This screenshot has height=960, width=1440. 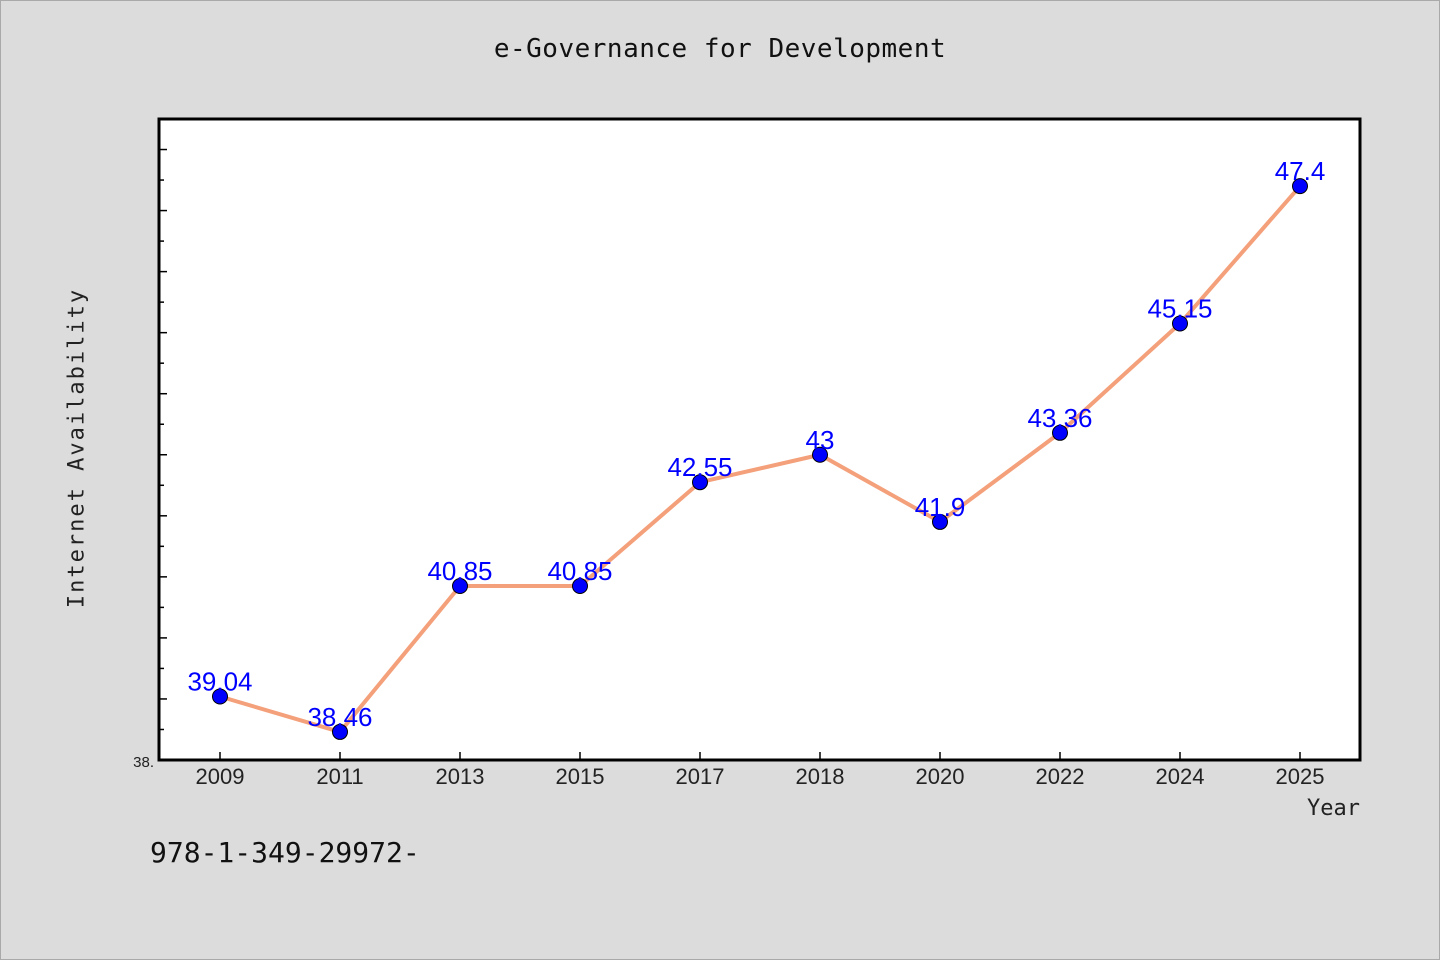 I want to click on x-tick-label: 2017, so click(x=700, y=776).